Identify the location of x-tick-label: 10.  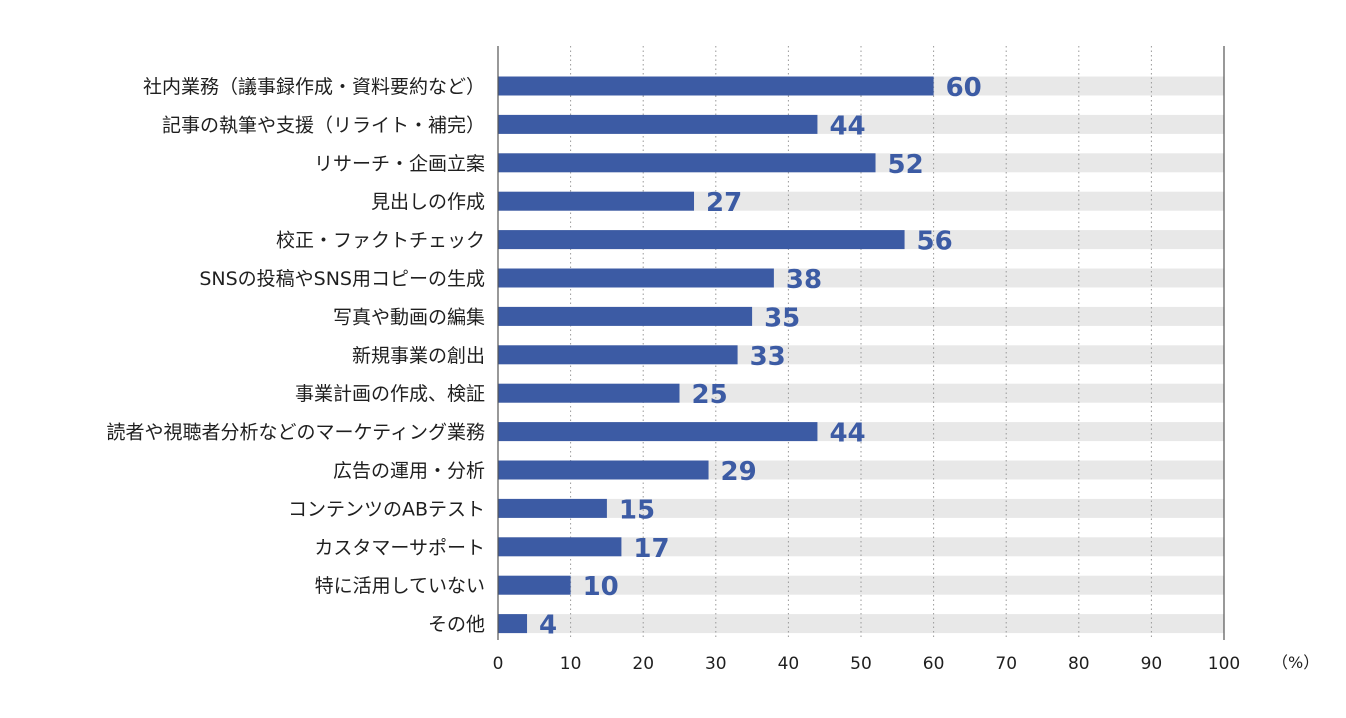
(571, 664).